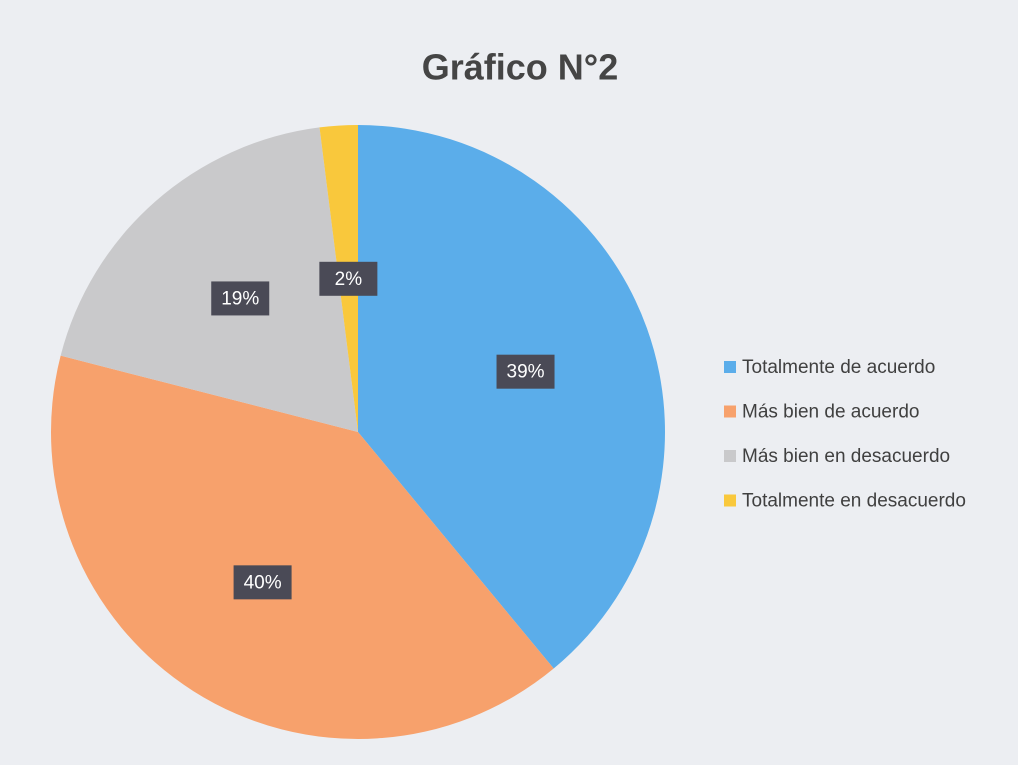  What do you see at coordinates (830, 412) in the screenshot?
I see `legend-label: Más bien de acuerdo` at bounding box center [830, 412].